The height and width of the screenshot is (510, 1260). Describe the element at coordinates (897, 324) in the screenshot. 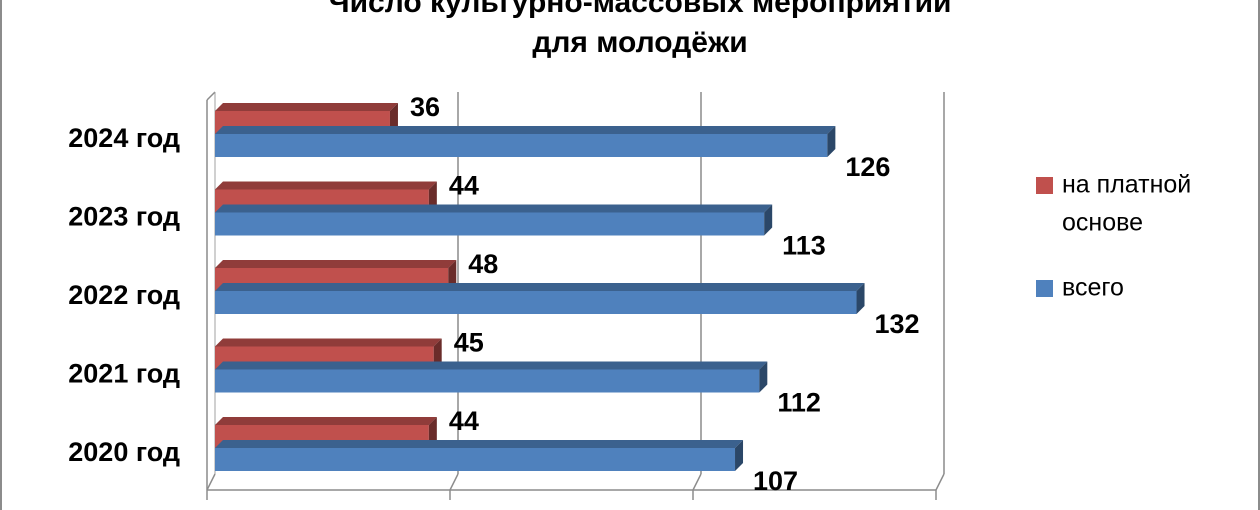

I see `data-label: 132` at that location.